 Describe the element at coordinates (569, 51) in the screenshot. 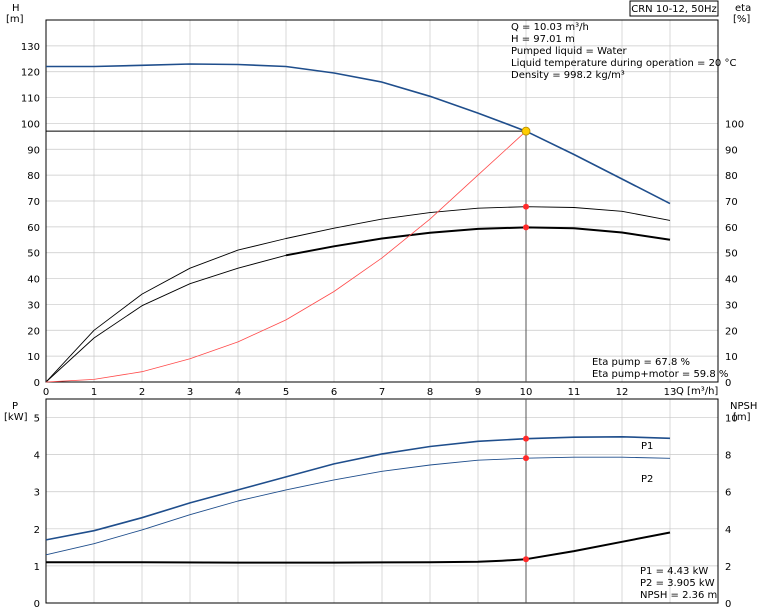

I see `info-line: Pumped liquid = Water` at that location.